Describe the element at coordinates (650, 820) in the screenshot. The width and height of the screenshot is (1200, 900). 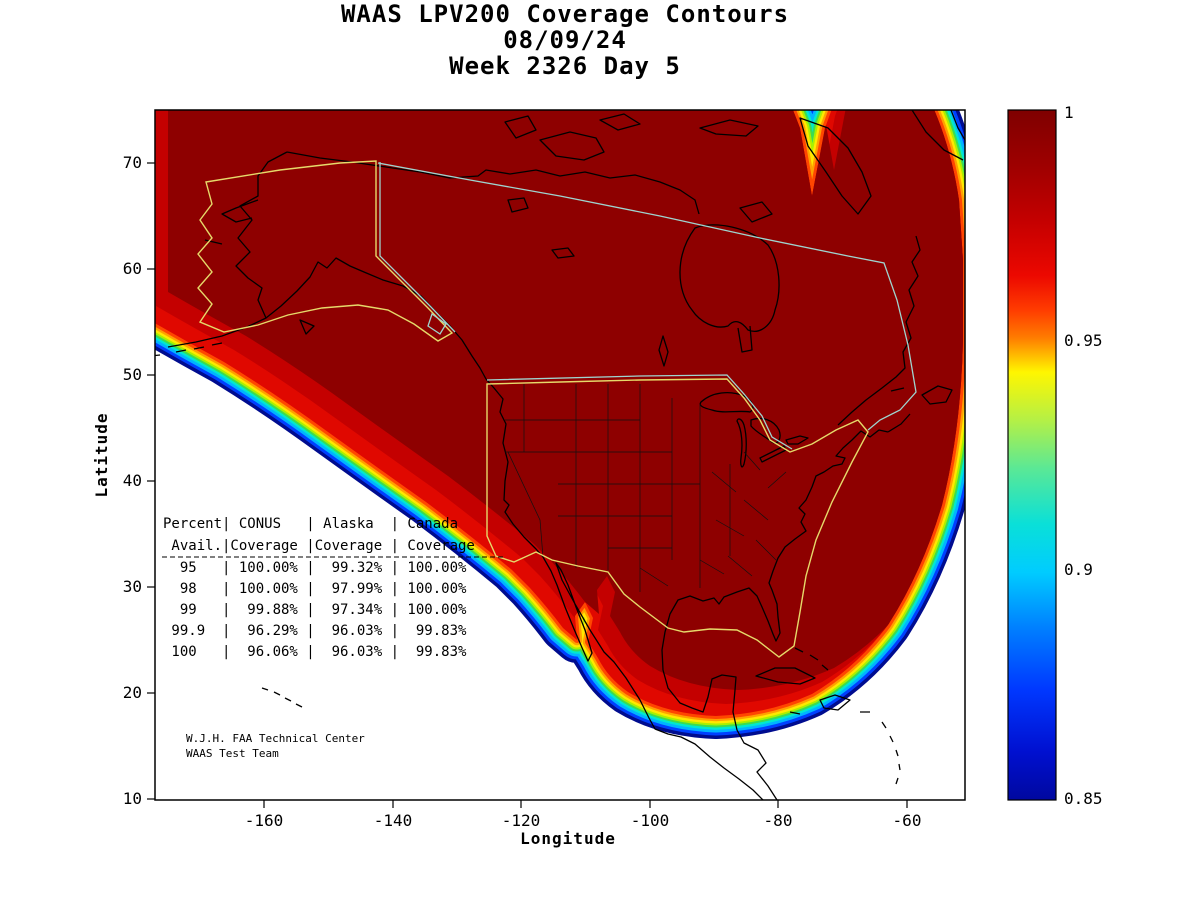
I see `lon-tick-100: -100` at that location.